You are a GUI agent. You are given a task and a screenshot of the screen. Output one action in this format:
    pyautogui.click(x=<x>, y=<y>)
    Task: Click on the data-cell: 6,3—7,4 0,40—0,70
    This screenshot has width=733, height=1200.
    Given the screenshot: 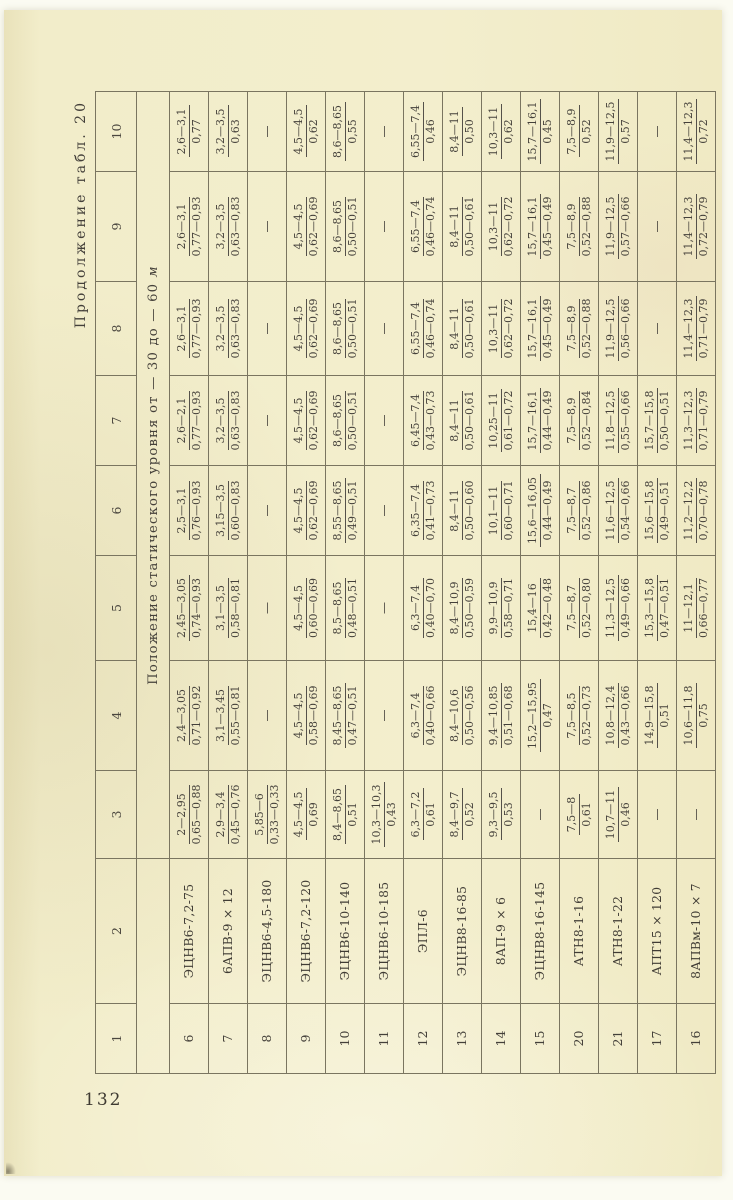 What is the action you would take?
    pyautogui.click(x=423, y=608)
    